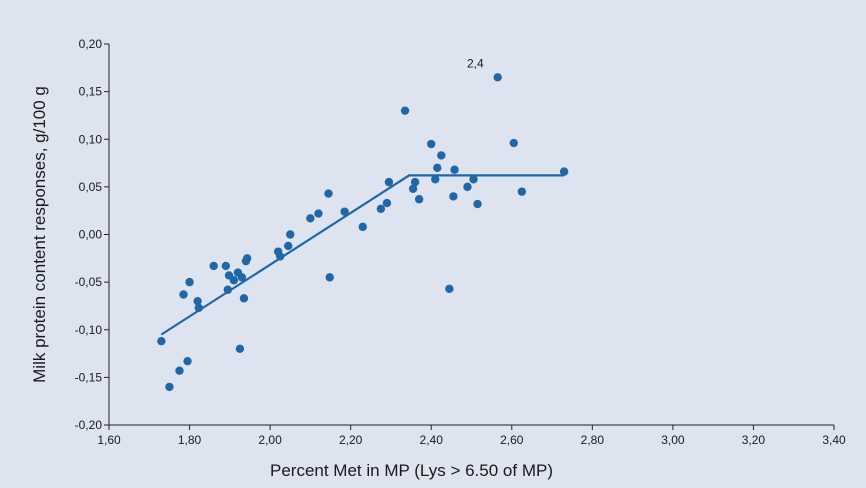 The width and height of the screenshot is (866, 488). What do you see at coordinates (89, 377) in the screenshot?
I see `y-tick-label: -0,15` at bounding box center [89, 377].